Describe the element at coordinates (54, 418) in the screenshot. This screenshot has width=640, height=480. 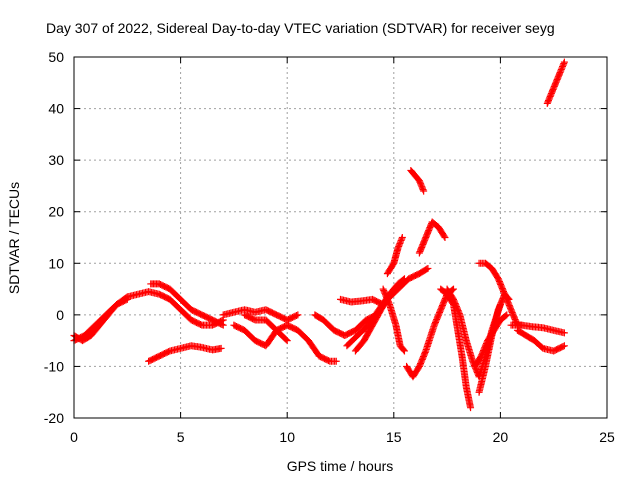
I see `y-tick-label: -20` at that location.